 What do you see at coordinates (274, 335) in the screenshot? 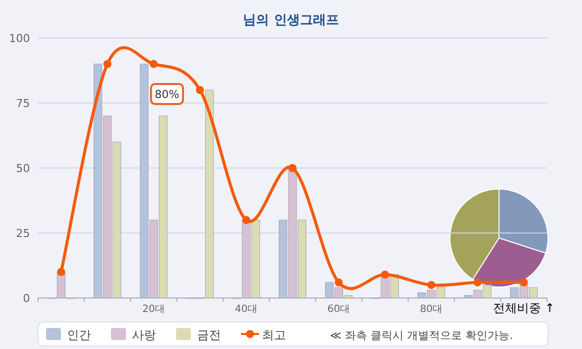
I see `legend-label: 최고` at bounding box center [274, 335].